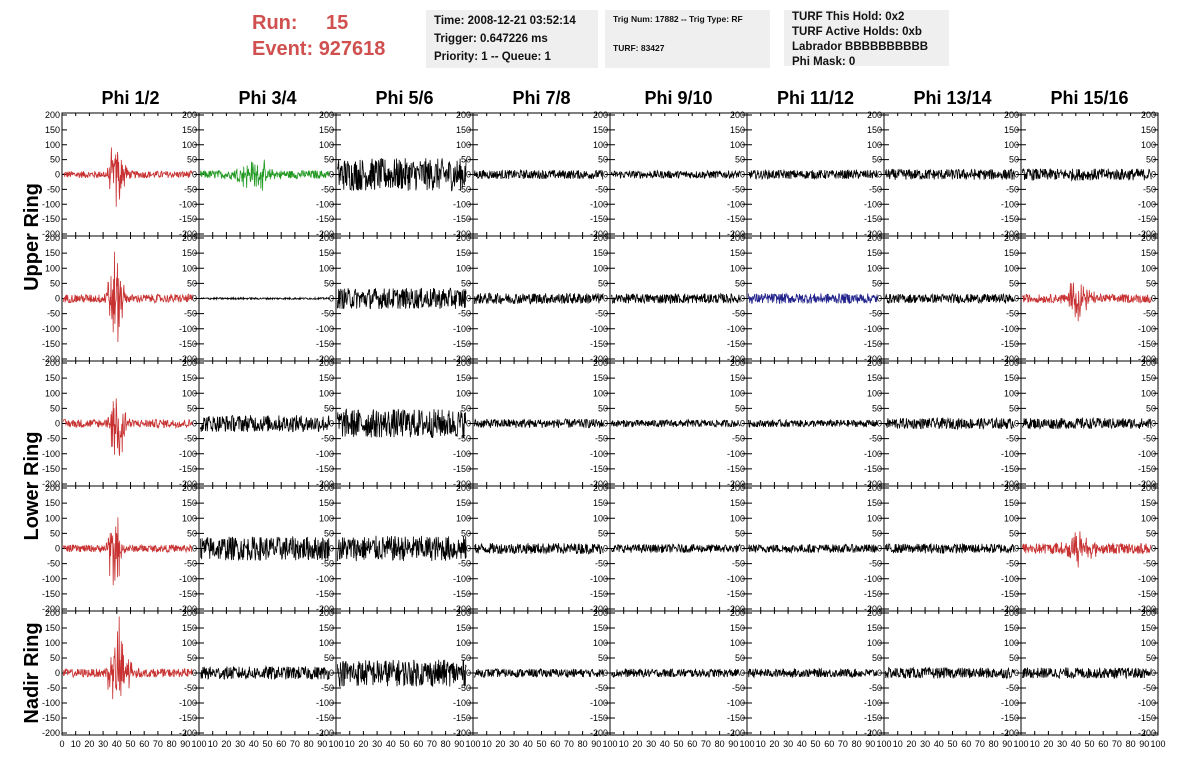 Image resolution: width=1196 pixels, height=772 pixels. Describe the element at coordinates (678, 98) in the screenshot. I see `column-title: Phi 9/10` at that location.